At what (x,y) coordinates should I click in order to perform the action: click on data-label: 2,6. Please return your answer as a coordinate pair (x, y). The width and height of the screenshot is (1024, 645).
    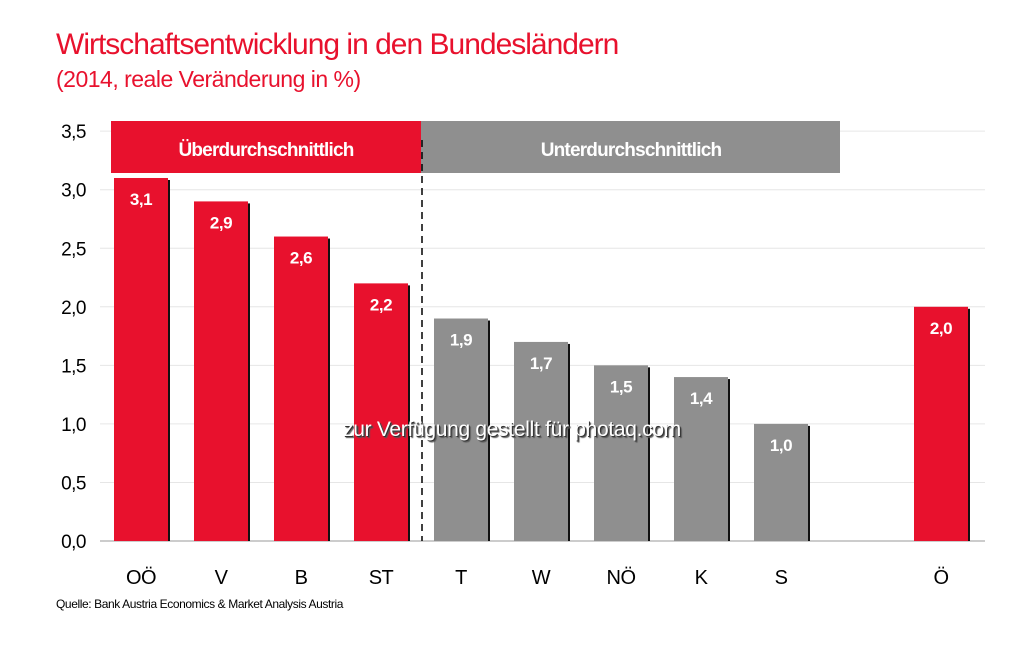
    Looking at the image, I should click on (301, 258).